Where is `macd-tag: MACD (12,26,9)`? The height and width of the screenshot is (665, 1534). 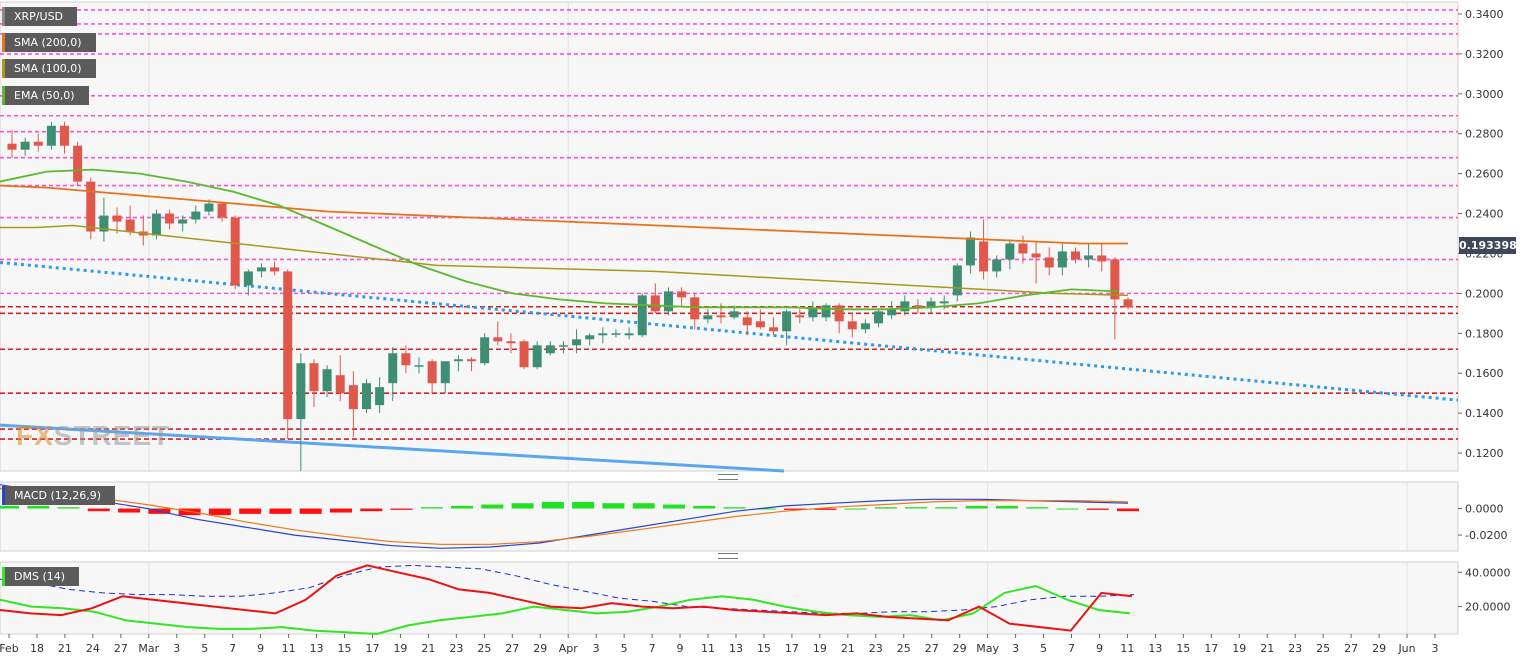
macd-tag: MACD (12,26,9) is located at coordinates (59, 495).